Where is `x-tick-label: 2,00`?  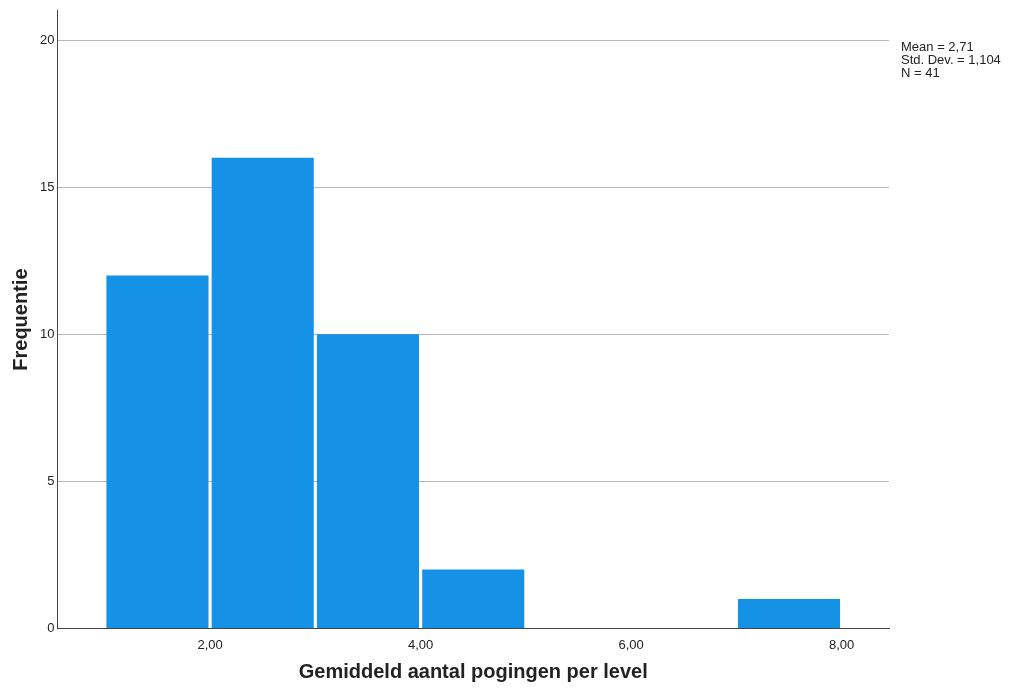 x-tick-label: 2,00 is located at coordinates (210, 644).